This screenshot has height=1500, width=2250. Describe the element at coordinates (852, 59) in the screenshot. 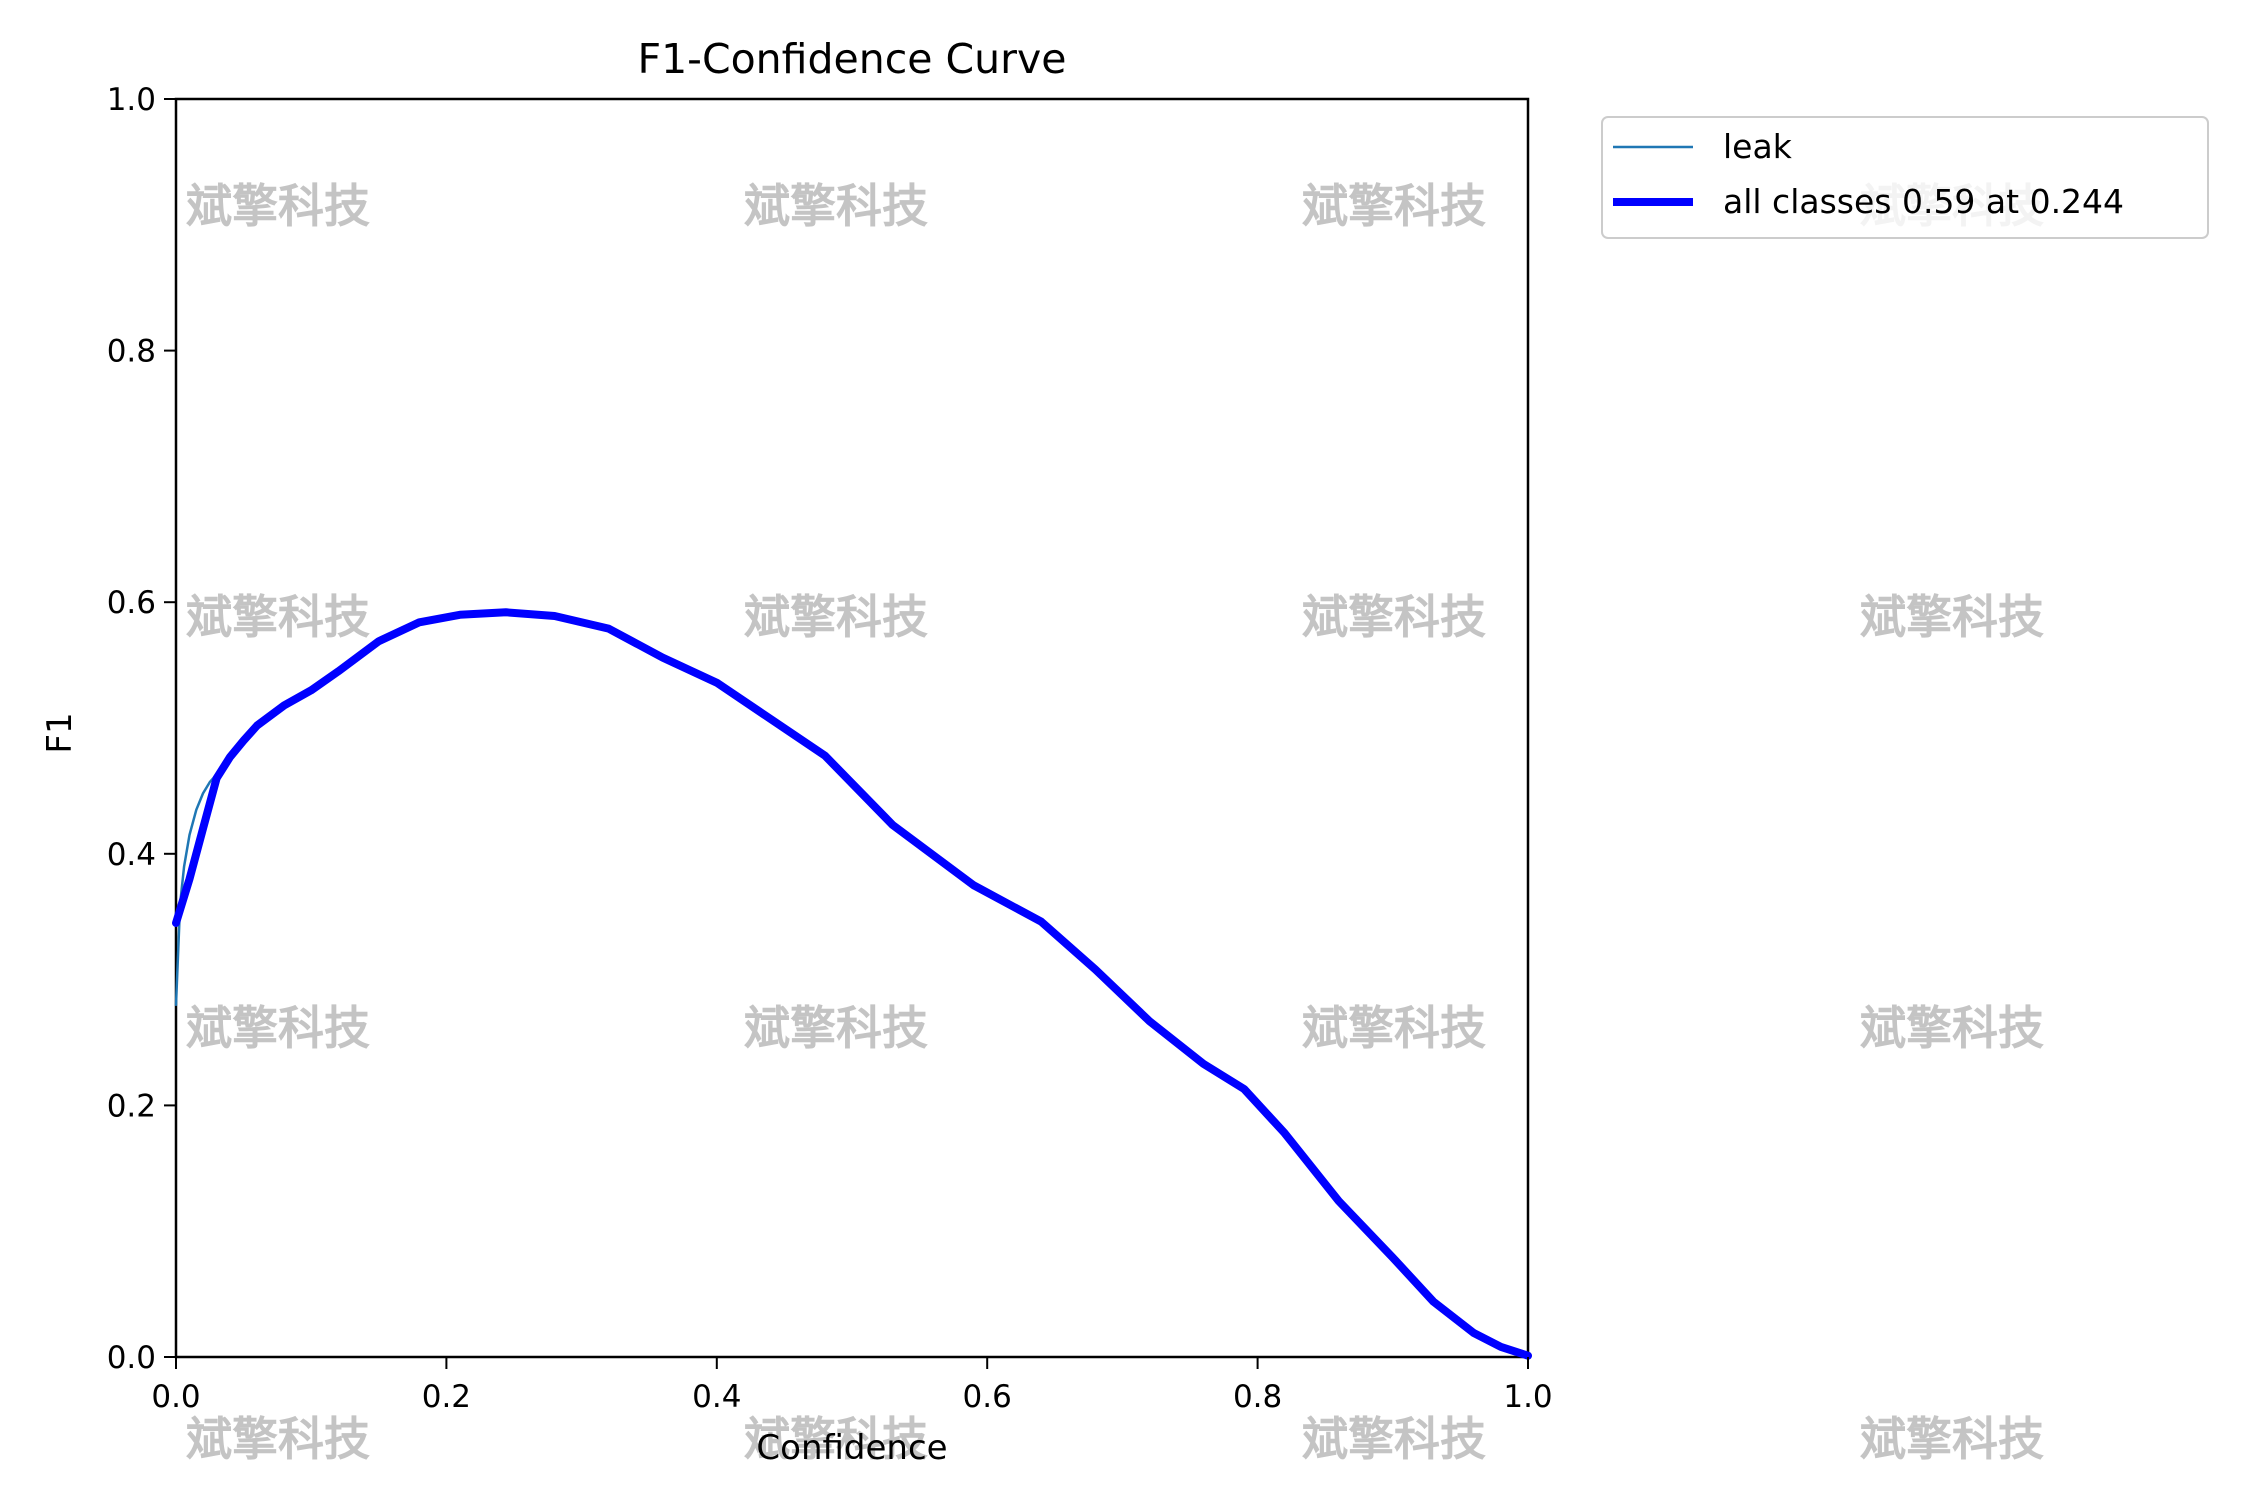

I see `chart-title: F1-Confidence Curve` at that location.